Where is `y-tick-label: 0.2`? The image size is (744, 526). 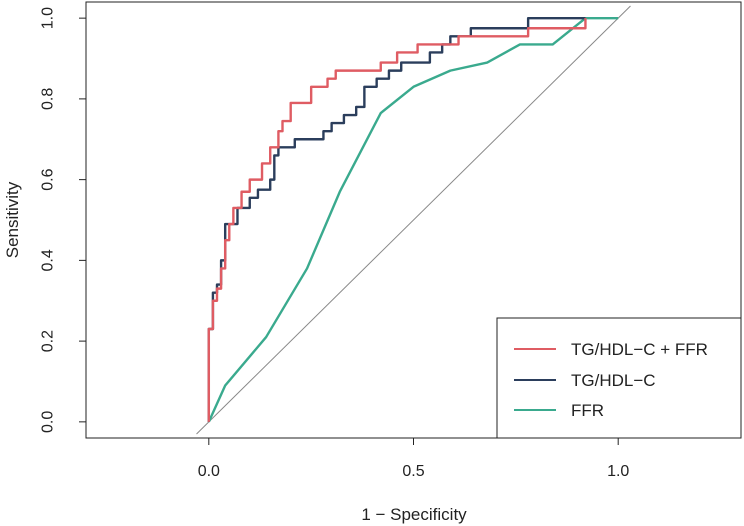 y-tick-label: 0.2 is located at coordinates (48, 341).